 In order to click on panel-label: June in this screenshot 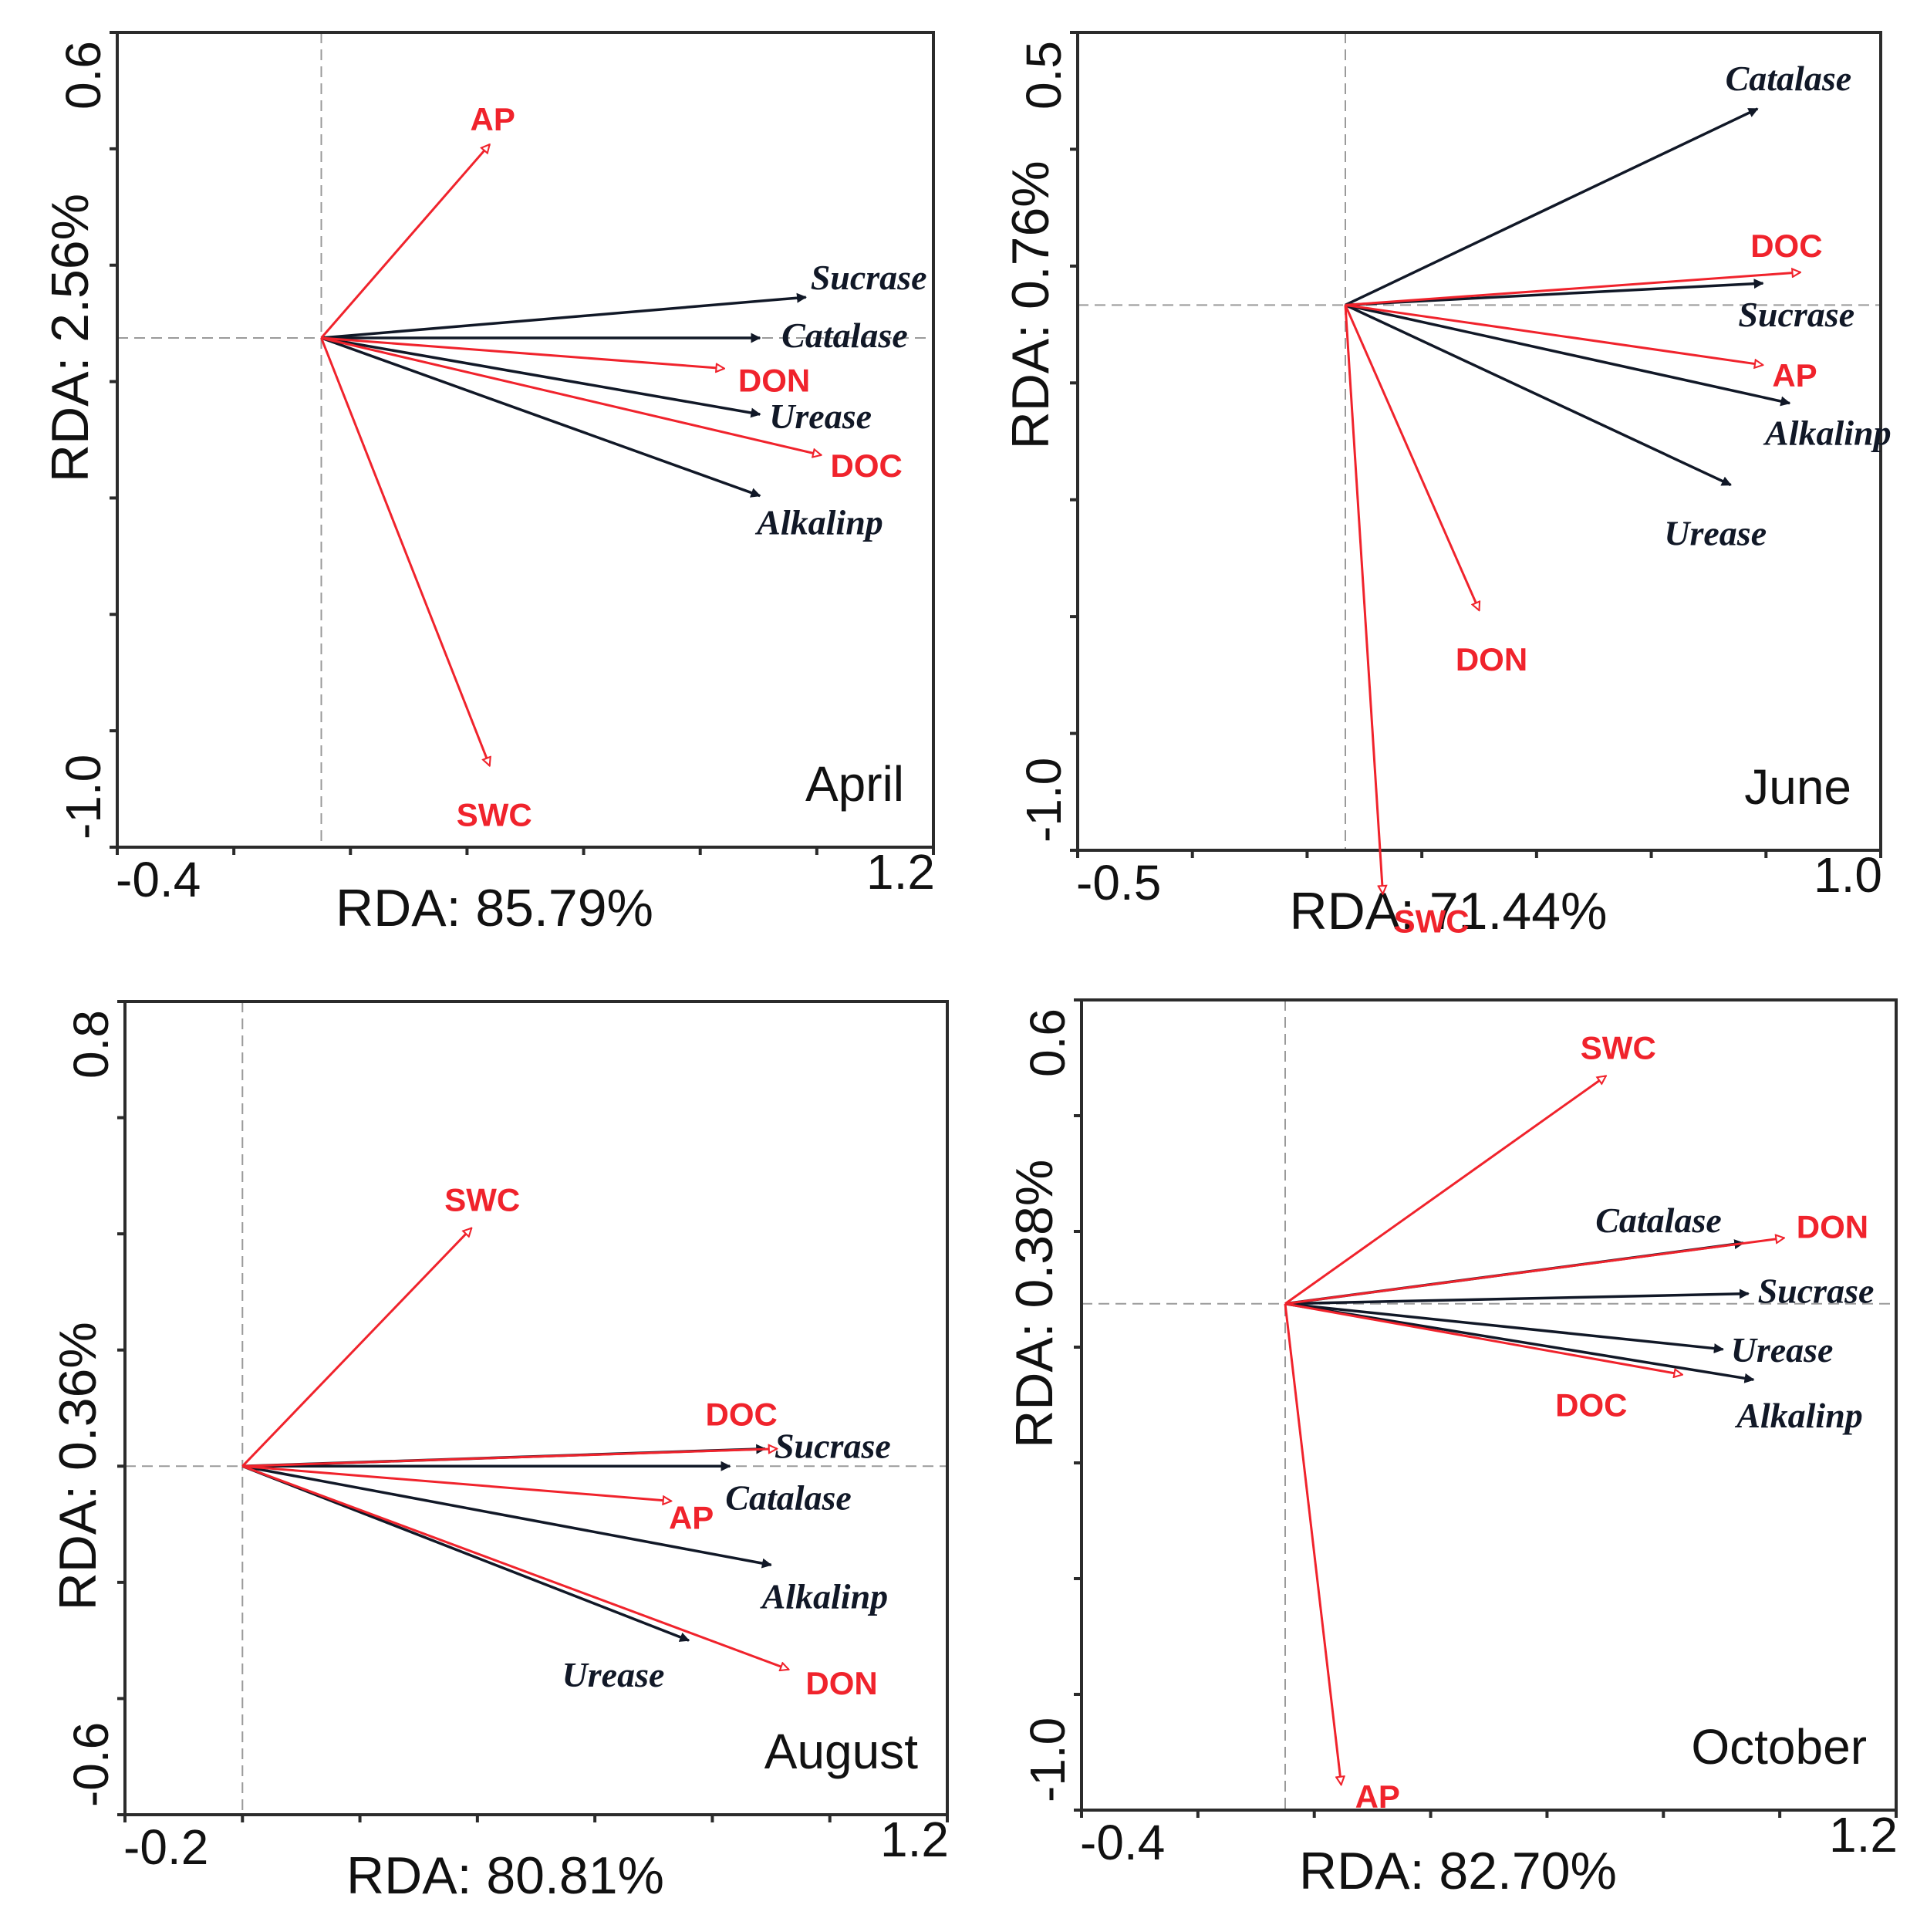, I will do `click(1797, 787)`.